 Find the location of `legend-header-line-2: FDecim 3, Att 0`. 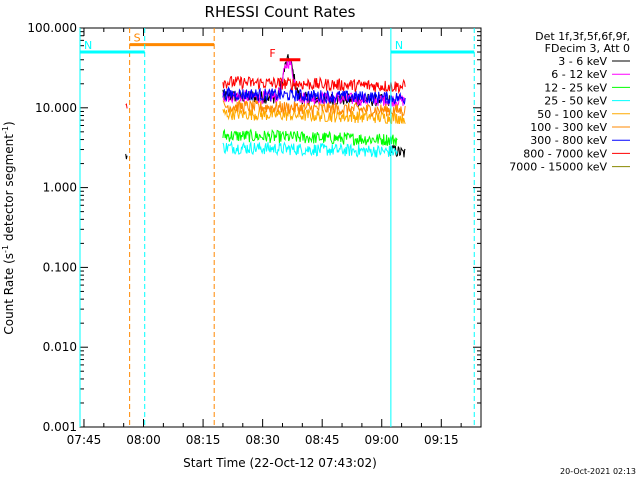

legend-header-line-2: FDecim 3, Att 0 is located at coordinates (587, 48).